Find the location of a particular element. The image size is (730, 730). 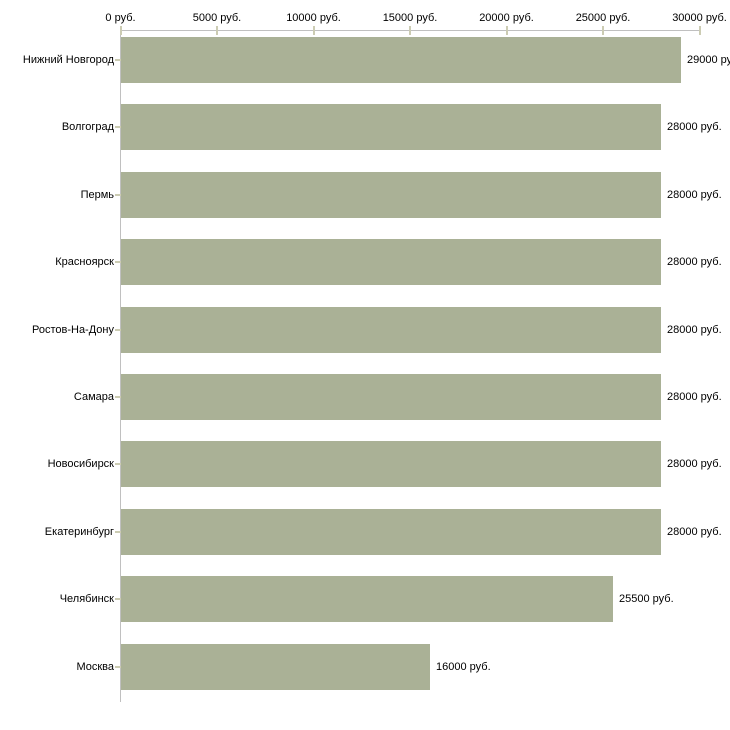

x-axis-tick-label: 15000 руб. is located at coordinates (410, 18).